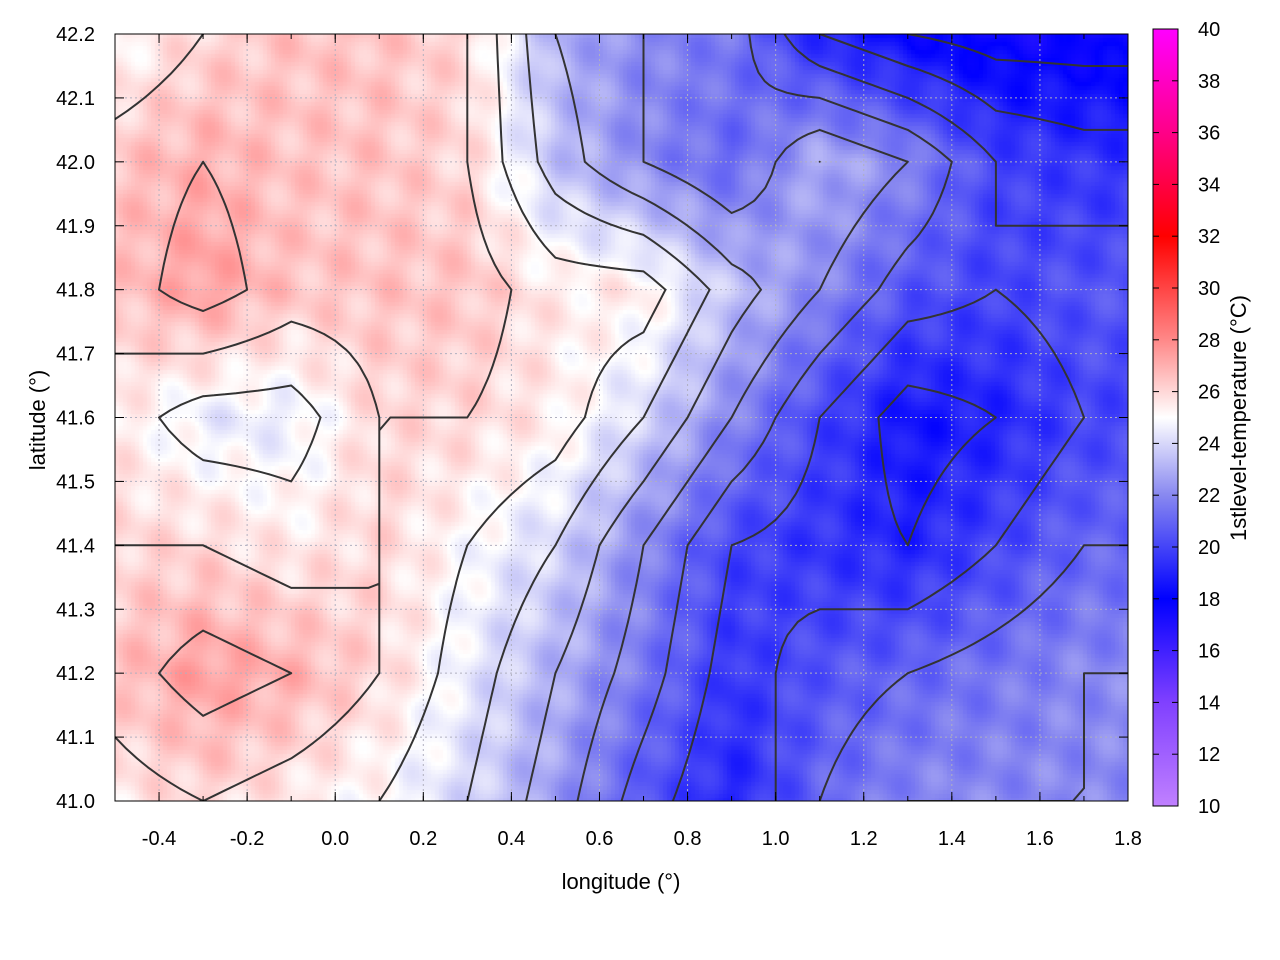 The height and width of the screenshot is (960, 1280). I want to click on colorbar-tick-label: 12, so click(1209, 755).